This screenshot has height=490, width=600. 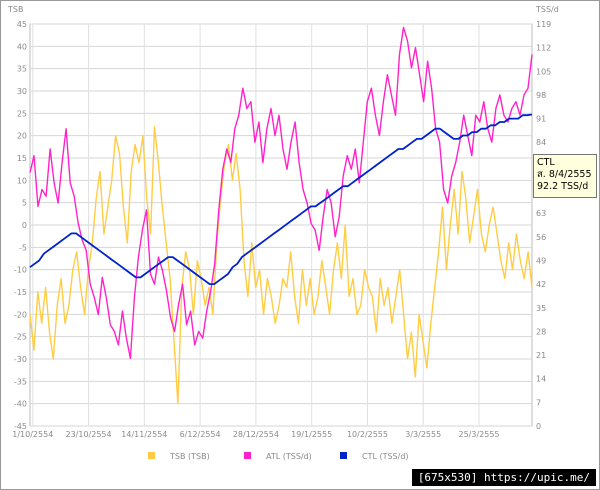 I want to click on y-right-tick: 119, so click(x=543, y=24).